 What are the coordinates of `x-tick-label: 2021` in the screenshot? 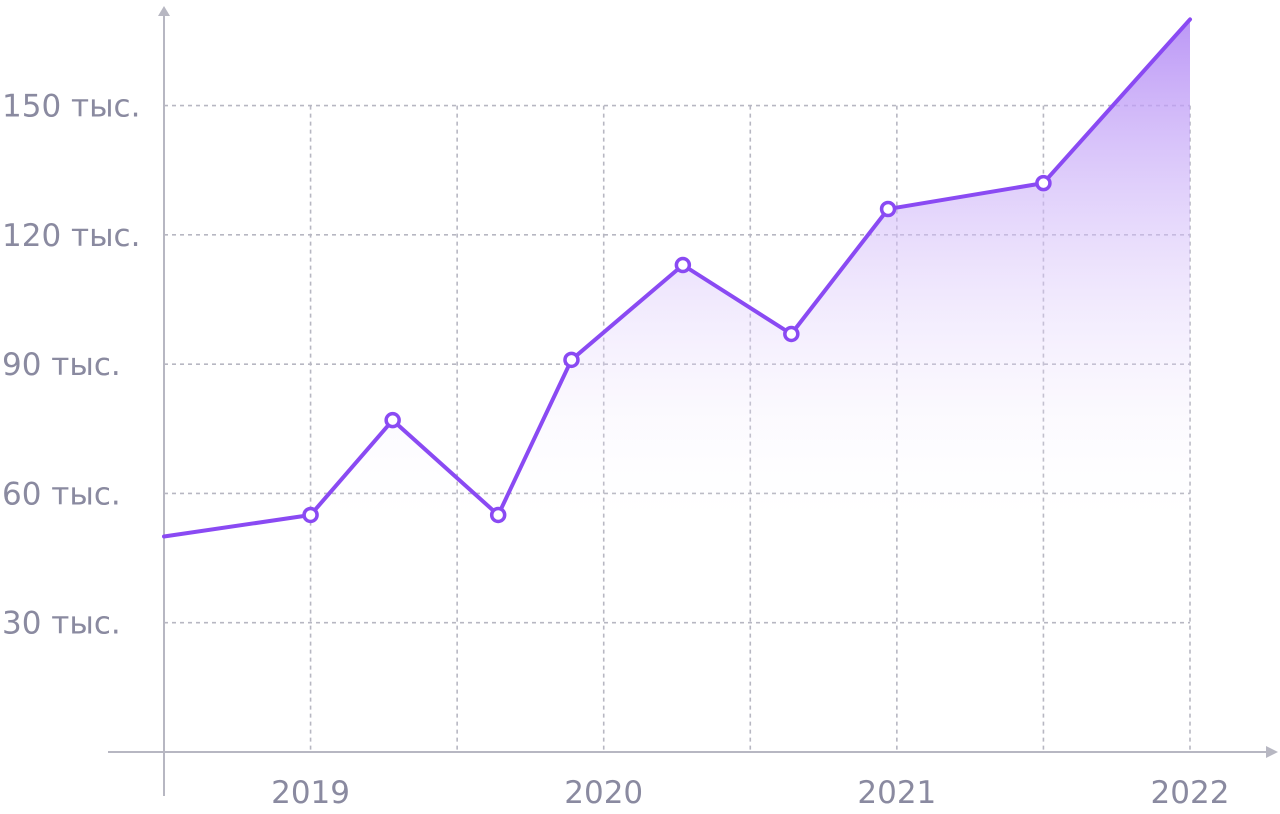 It's located at (896, 793).